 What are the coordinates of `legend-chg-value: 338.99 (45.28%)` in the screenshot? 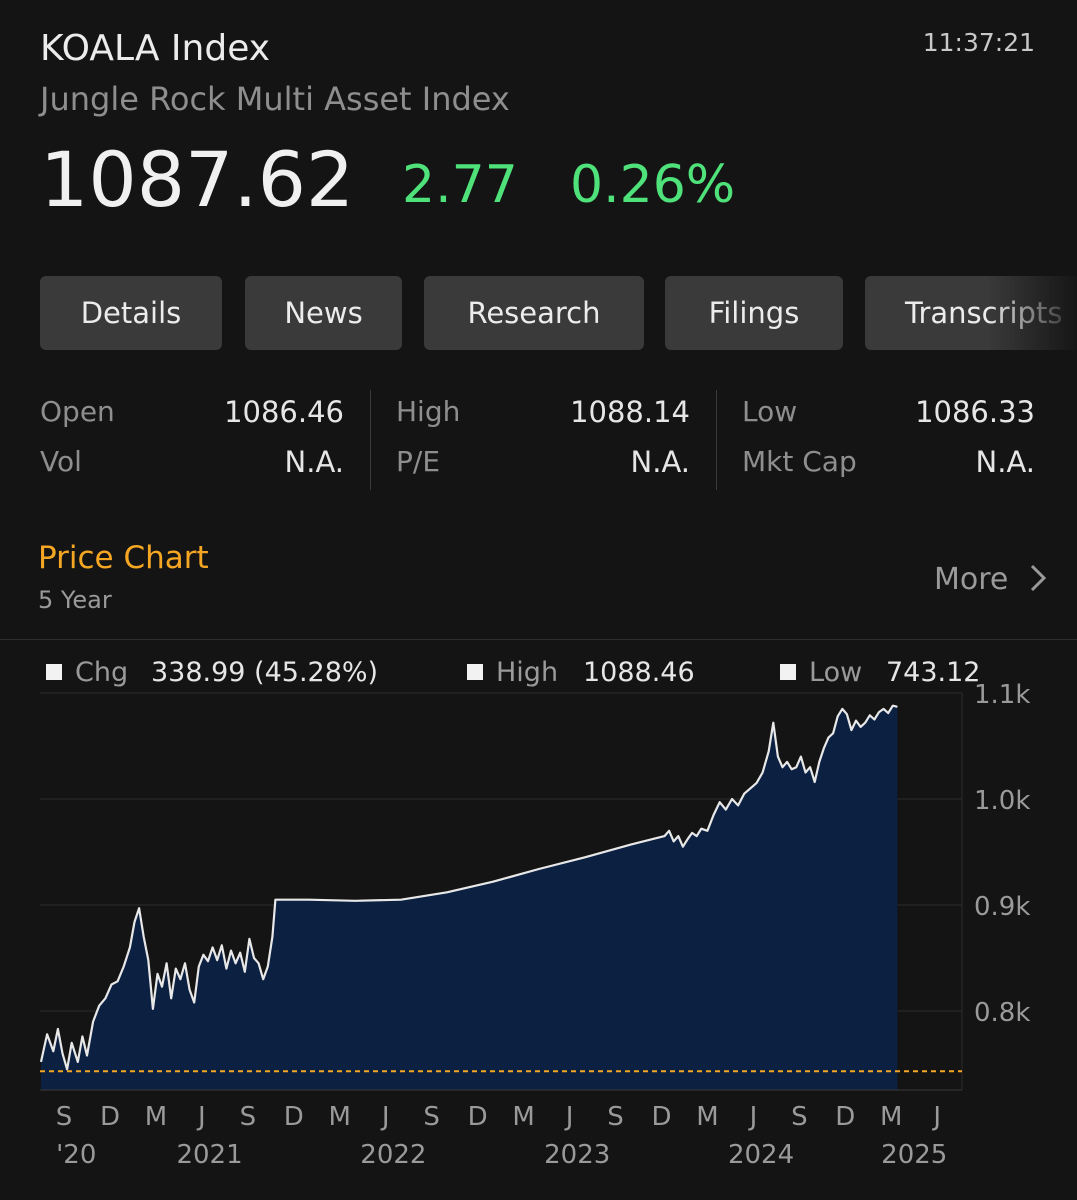 It's located at (265, 672).